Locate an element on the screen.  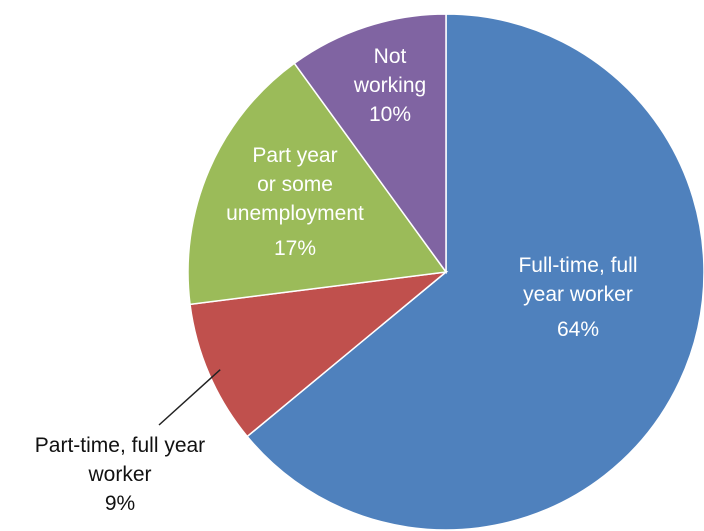
category-label-line: year worker is located at coordinates (578, 294).